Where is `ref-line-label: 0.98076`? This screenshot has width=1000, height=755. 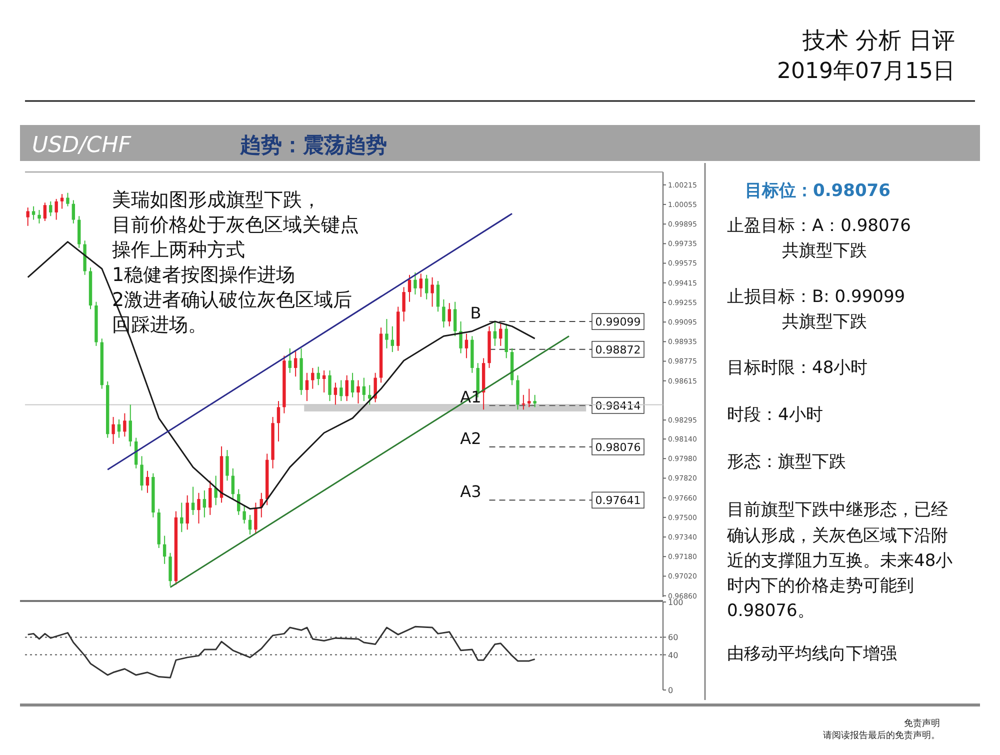
ref-line-label: 0.98076 is located at coordinates (618, 447).